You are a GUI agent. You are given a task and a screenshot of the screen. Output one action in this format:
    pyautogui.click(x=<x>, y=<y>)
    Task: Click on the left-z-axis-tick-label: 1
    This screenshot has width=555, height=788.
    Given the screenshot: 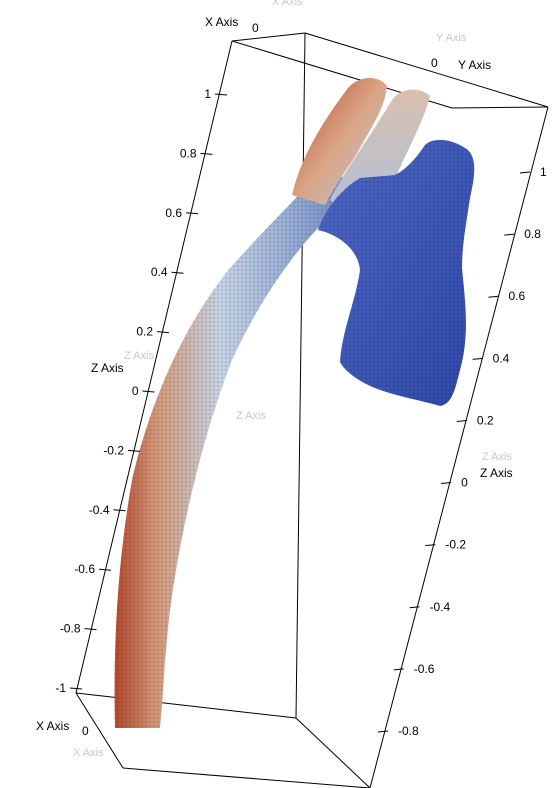 What is the action you would take?
    pyautogui.click(x=207, y=94)
    